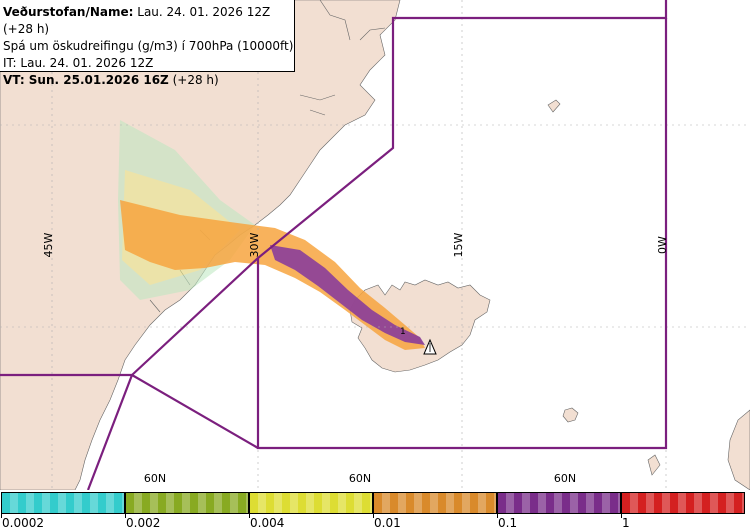 The image size is (750, 532). Describe the element at coordinates (508, 523) in the screenshot. I see `legend-tick-label: 0.1` at that location.